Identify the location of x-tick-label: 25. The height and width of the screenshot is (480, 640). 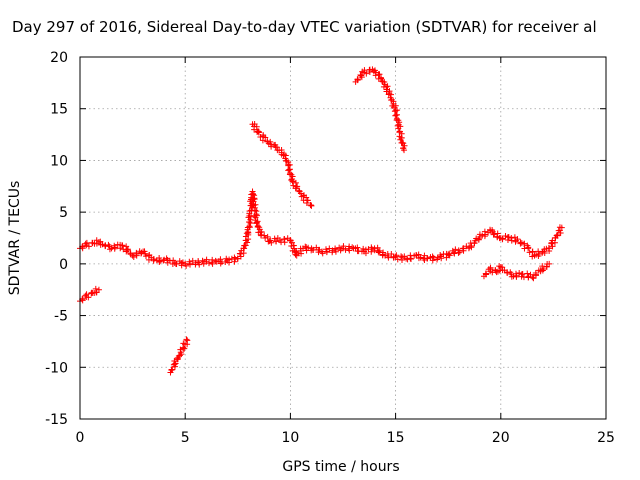
(606, 438).